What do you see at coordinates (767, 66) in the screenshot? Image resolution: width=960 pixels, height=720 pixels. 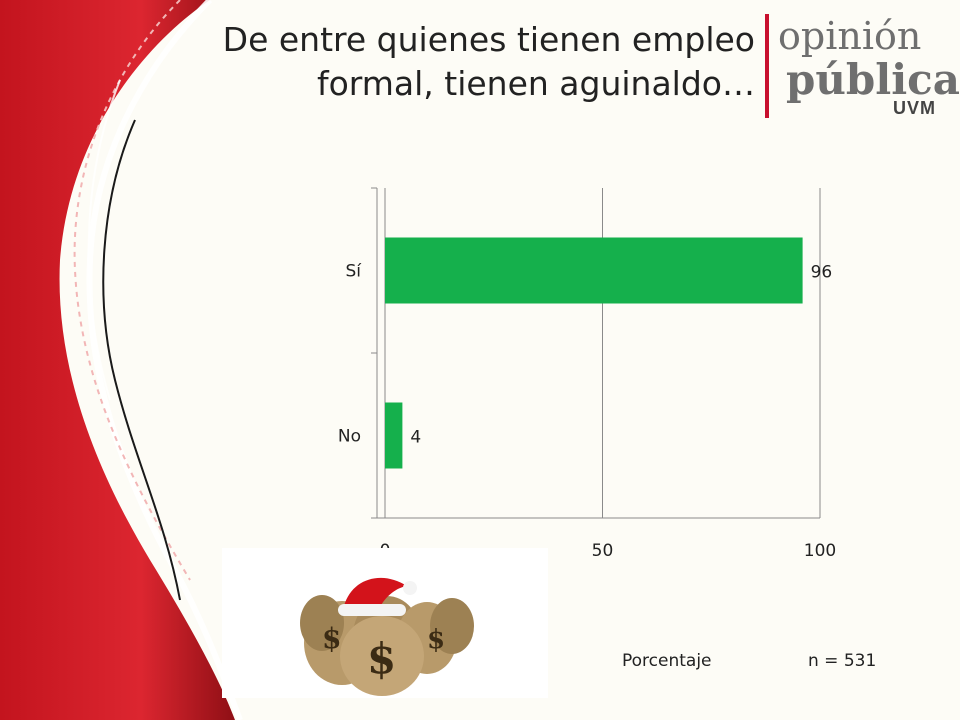 I see `brand-divider` at bounding box center [767, 66].